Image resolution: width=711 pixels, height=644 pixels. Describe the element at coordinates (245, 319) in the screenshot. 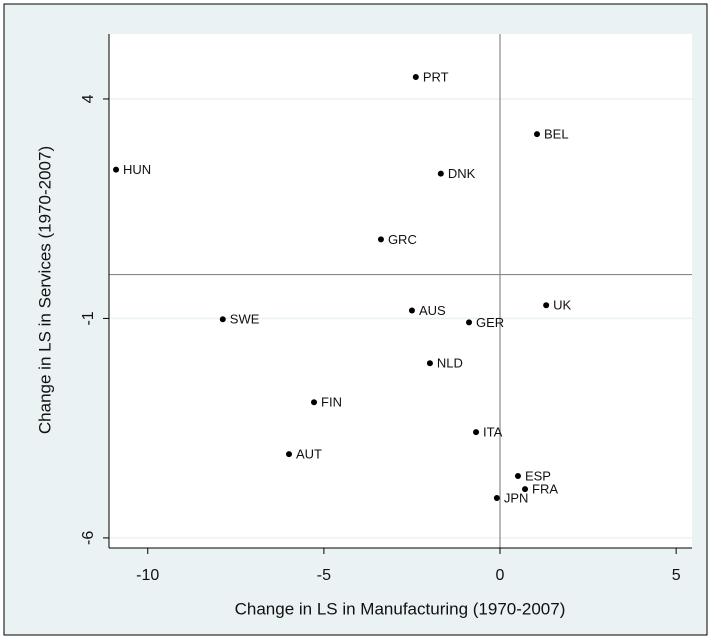

I see `point-label: SWE` at that location.